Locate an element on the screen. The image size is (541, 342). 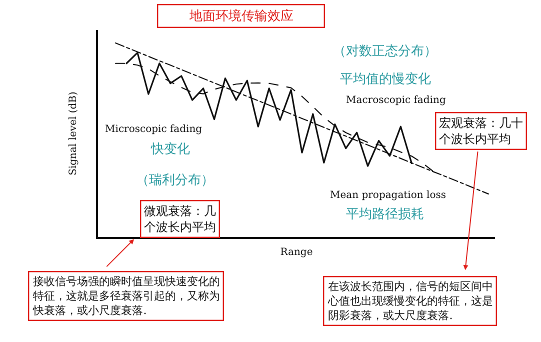
annotation: （瑞利分布） is located at coordinates (175, 180).